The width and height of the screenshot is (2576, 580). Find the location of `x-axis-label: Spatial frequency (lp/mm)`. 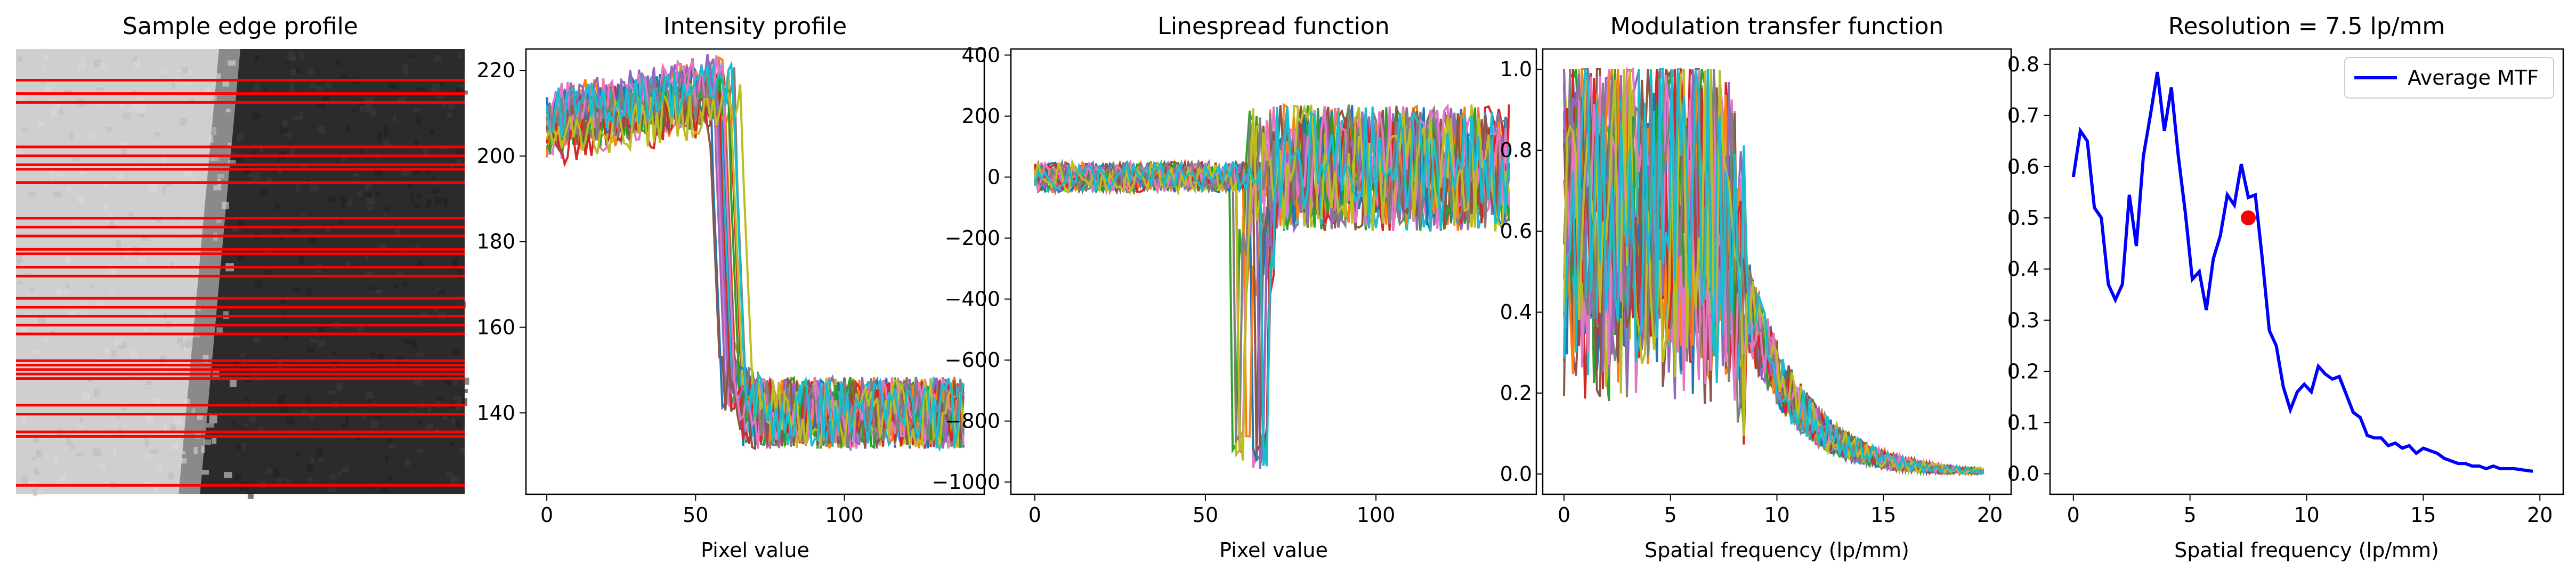

x-axis-label: Spatial frequency (lp/mm) is located at coordinates (2306, 550).